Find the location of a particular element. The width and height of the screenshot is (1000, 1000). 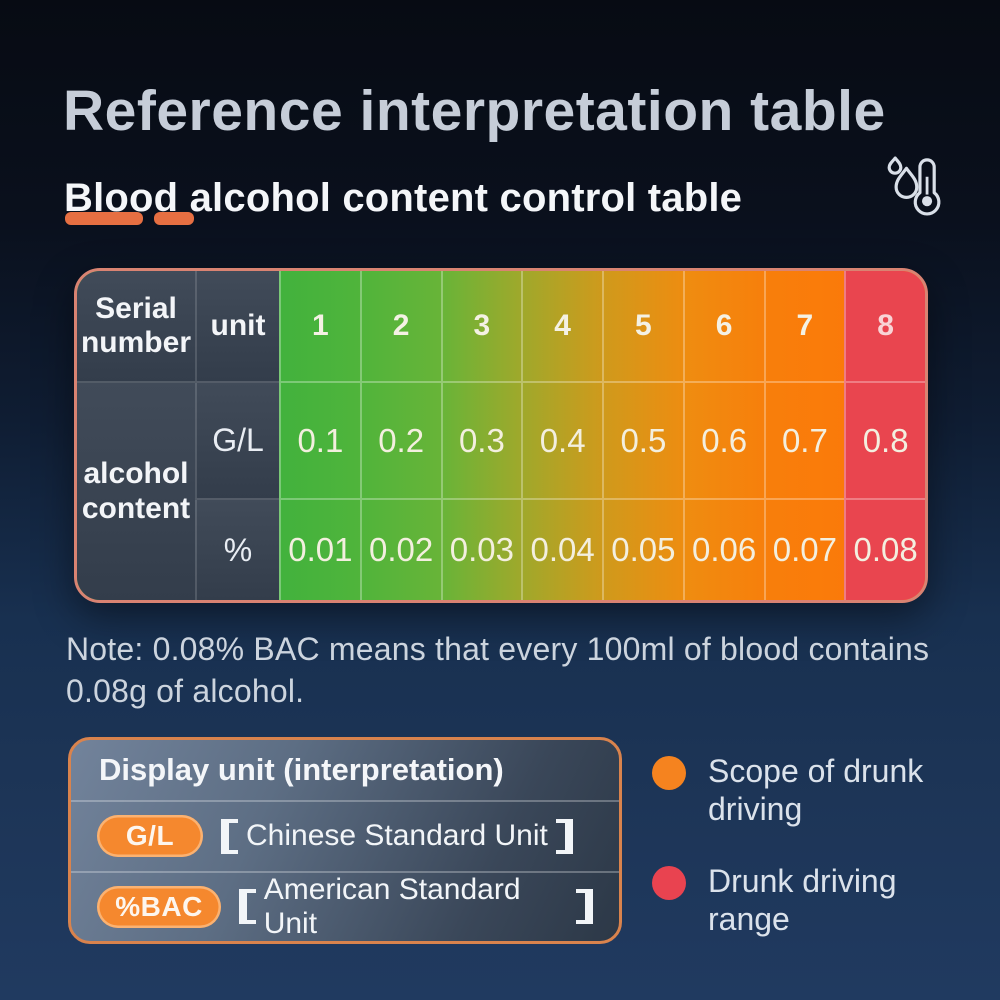

serial-number-header-cell: Serial number is located at coordinates (136, 326).